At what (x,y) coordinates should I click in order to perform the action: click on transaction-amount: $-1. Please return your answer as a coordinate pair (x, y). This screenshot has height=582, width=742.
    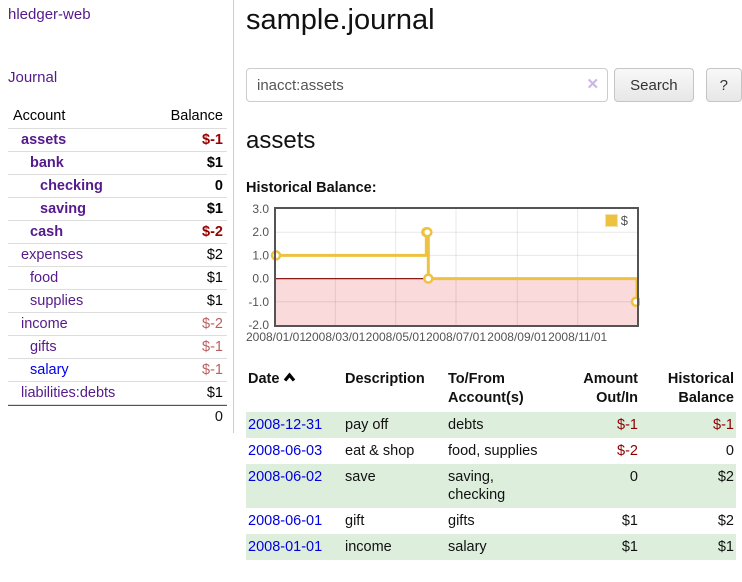
    Looking at the image, I should click on (597, 425).